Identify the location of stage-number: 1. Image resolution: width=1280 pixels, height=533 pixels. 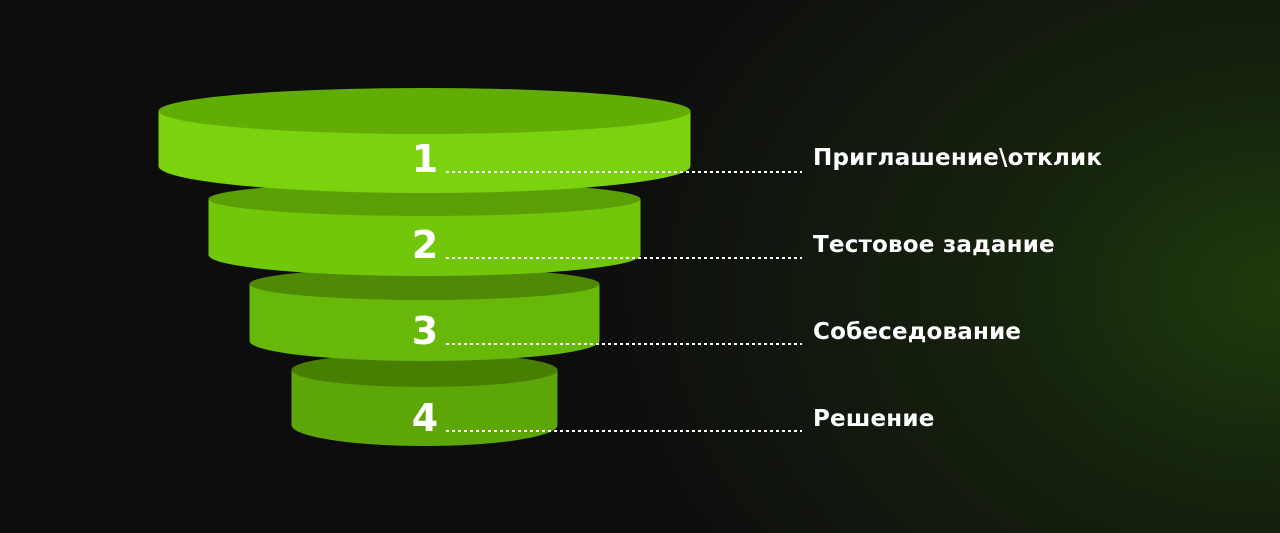
(425, 159).